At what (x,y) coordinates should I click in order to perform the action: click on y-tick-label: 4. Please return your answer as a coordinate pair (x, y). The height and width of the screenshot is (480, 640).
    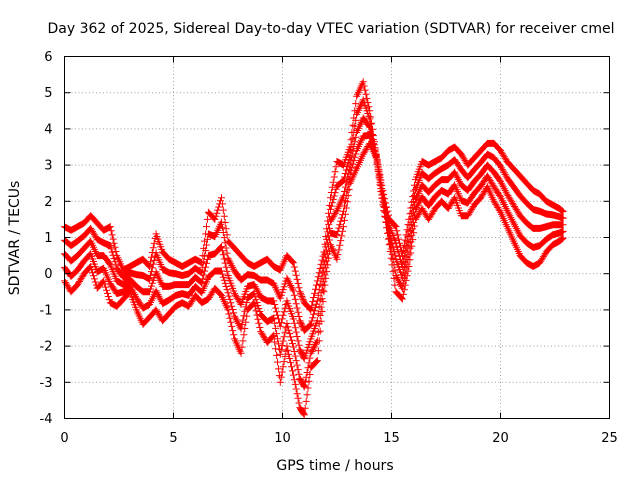
    Looking at the image, I should click on (48, 129).